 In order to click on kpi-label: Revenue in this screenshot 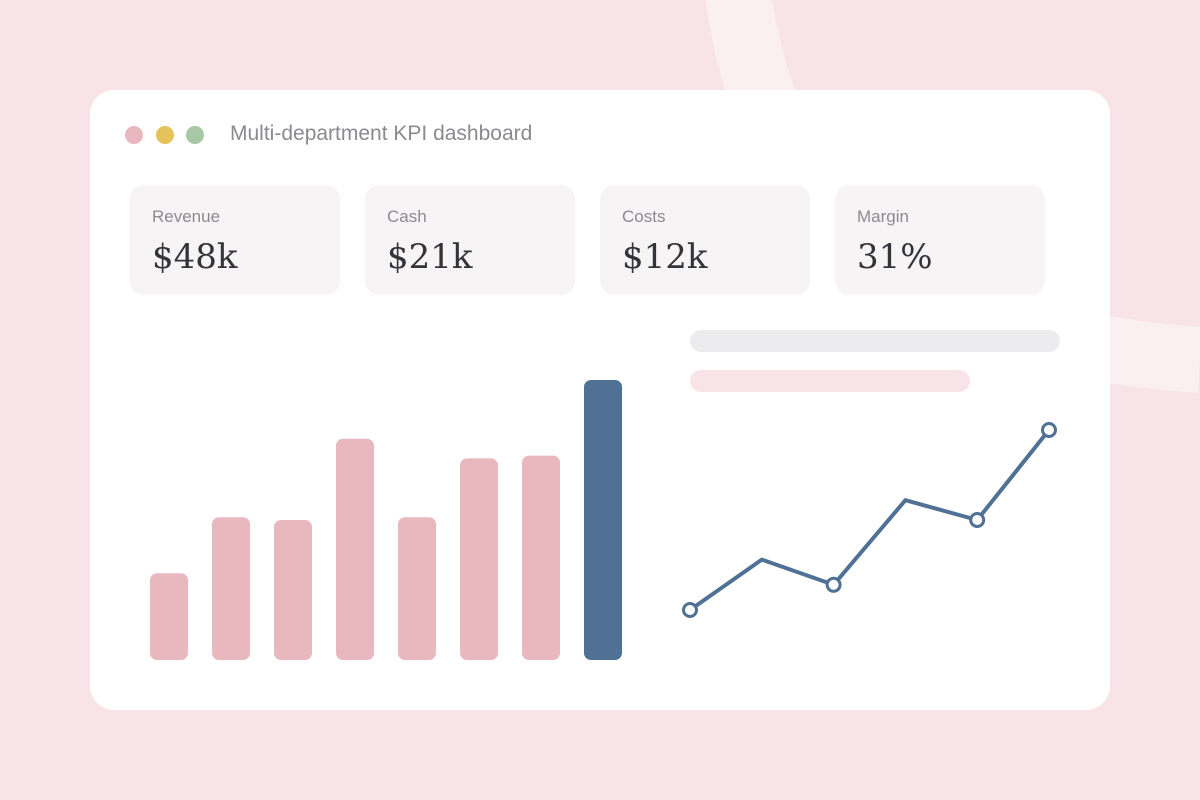, I will do `click(186, 216)`.